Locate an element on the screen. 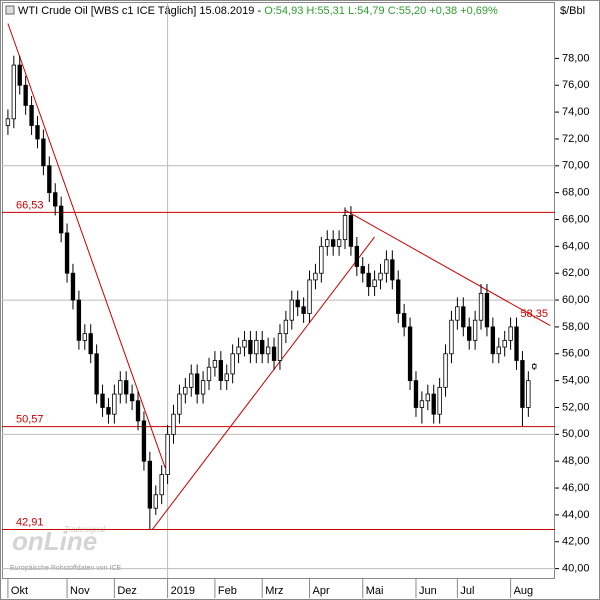 The width and height of the screenshot is (600, 600). x-tick-label: Mai is located at coordinates (375, 591).